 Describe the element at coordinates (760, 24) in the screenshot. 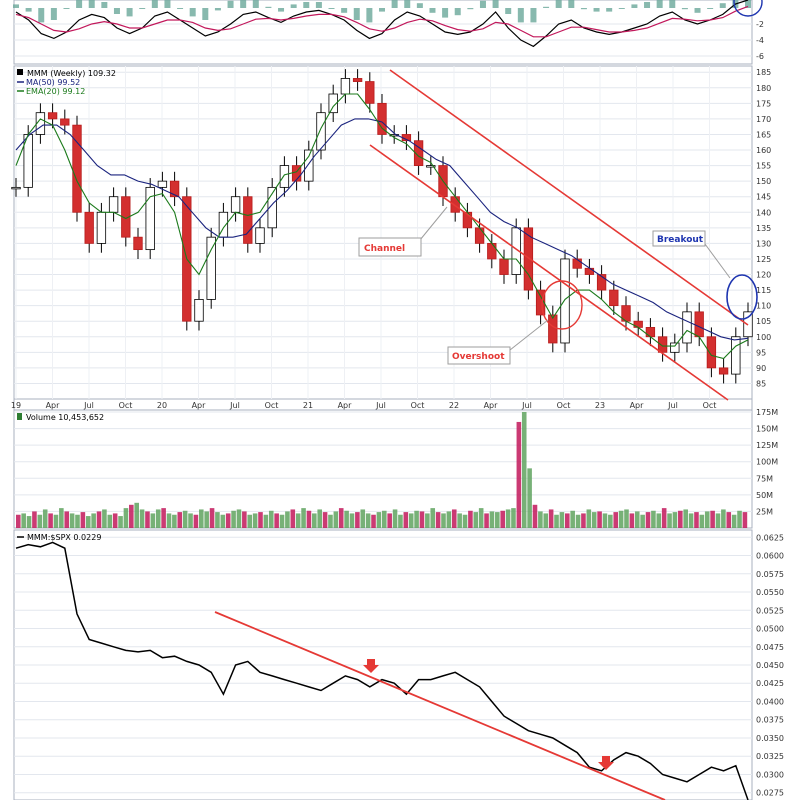

I see `y-tick-label: -2` at that location.